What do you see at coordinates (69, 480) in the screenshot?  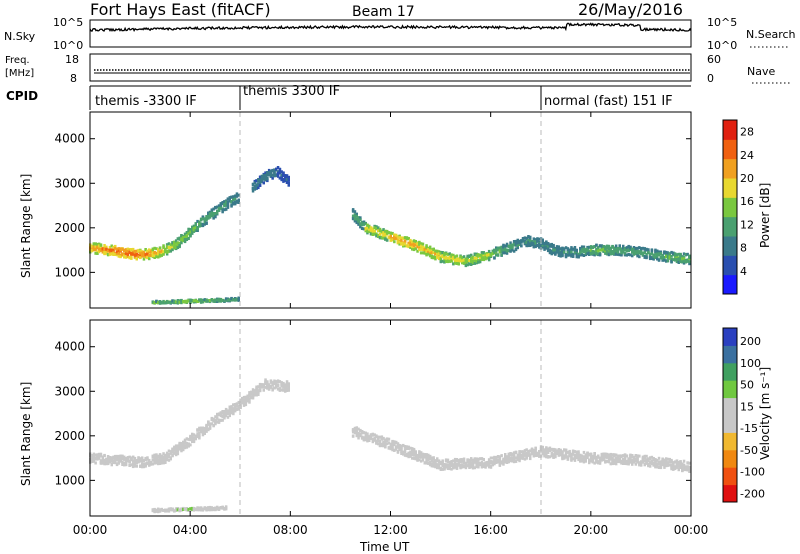 I see `y-tick-label: 1000` at bounding box center [69, 480].